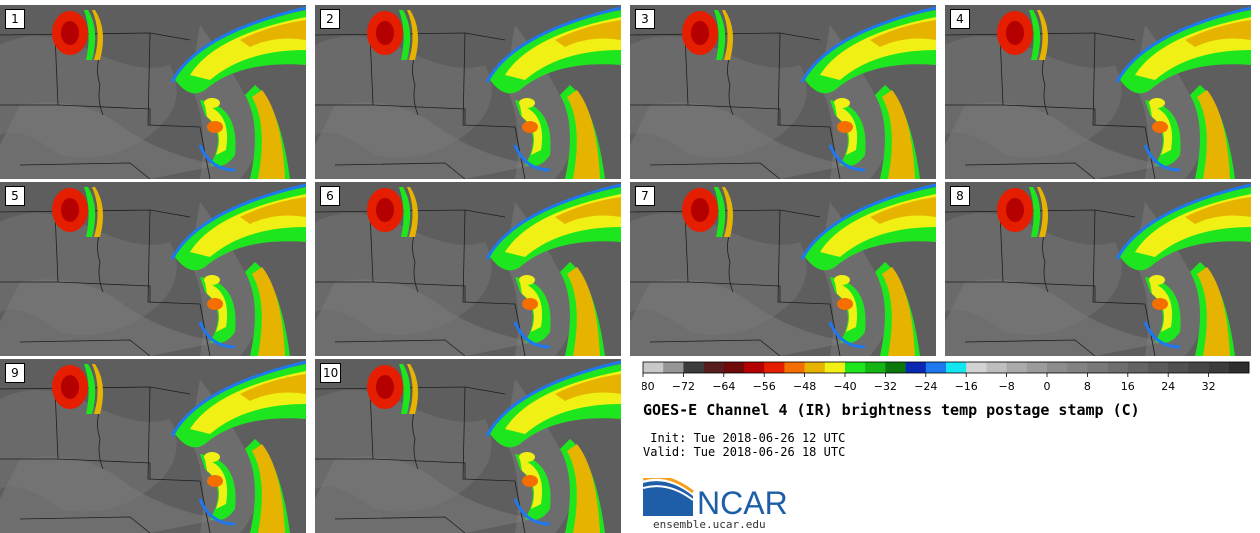 This screenshot has width=1260, height=533. I want to click on colorbar-tick-label: −40, so click(844, 386).